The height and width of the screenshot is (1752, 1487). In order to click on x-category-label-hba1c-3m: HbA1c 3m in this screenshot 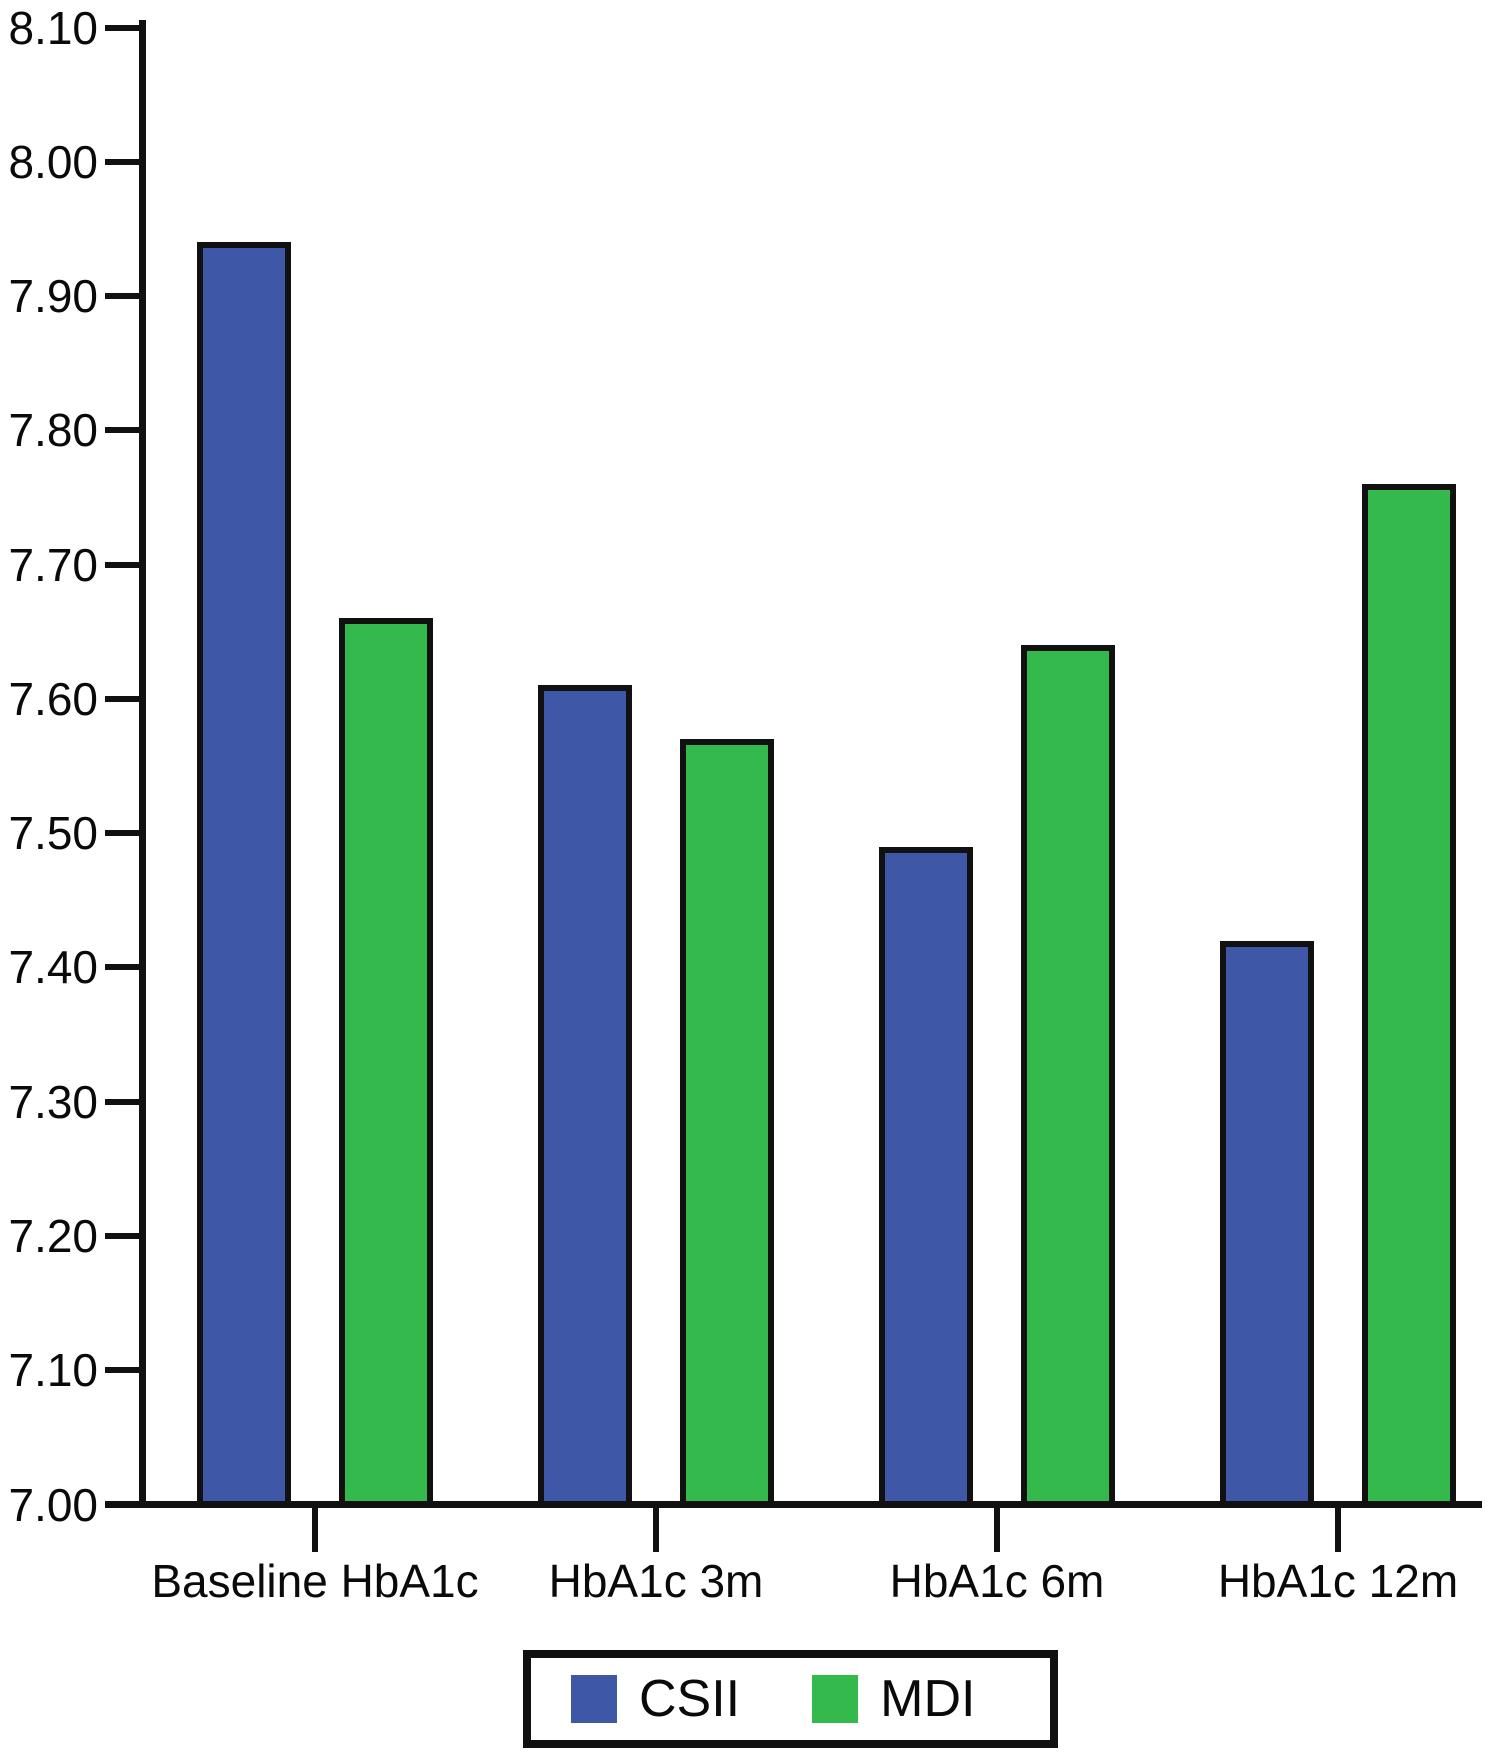, I will do `click(656, 1581)`.